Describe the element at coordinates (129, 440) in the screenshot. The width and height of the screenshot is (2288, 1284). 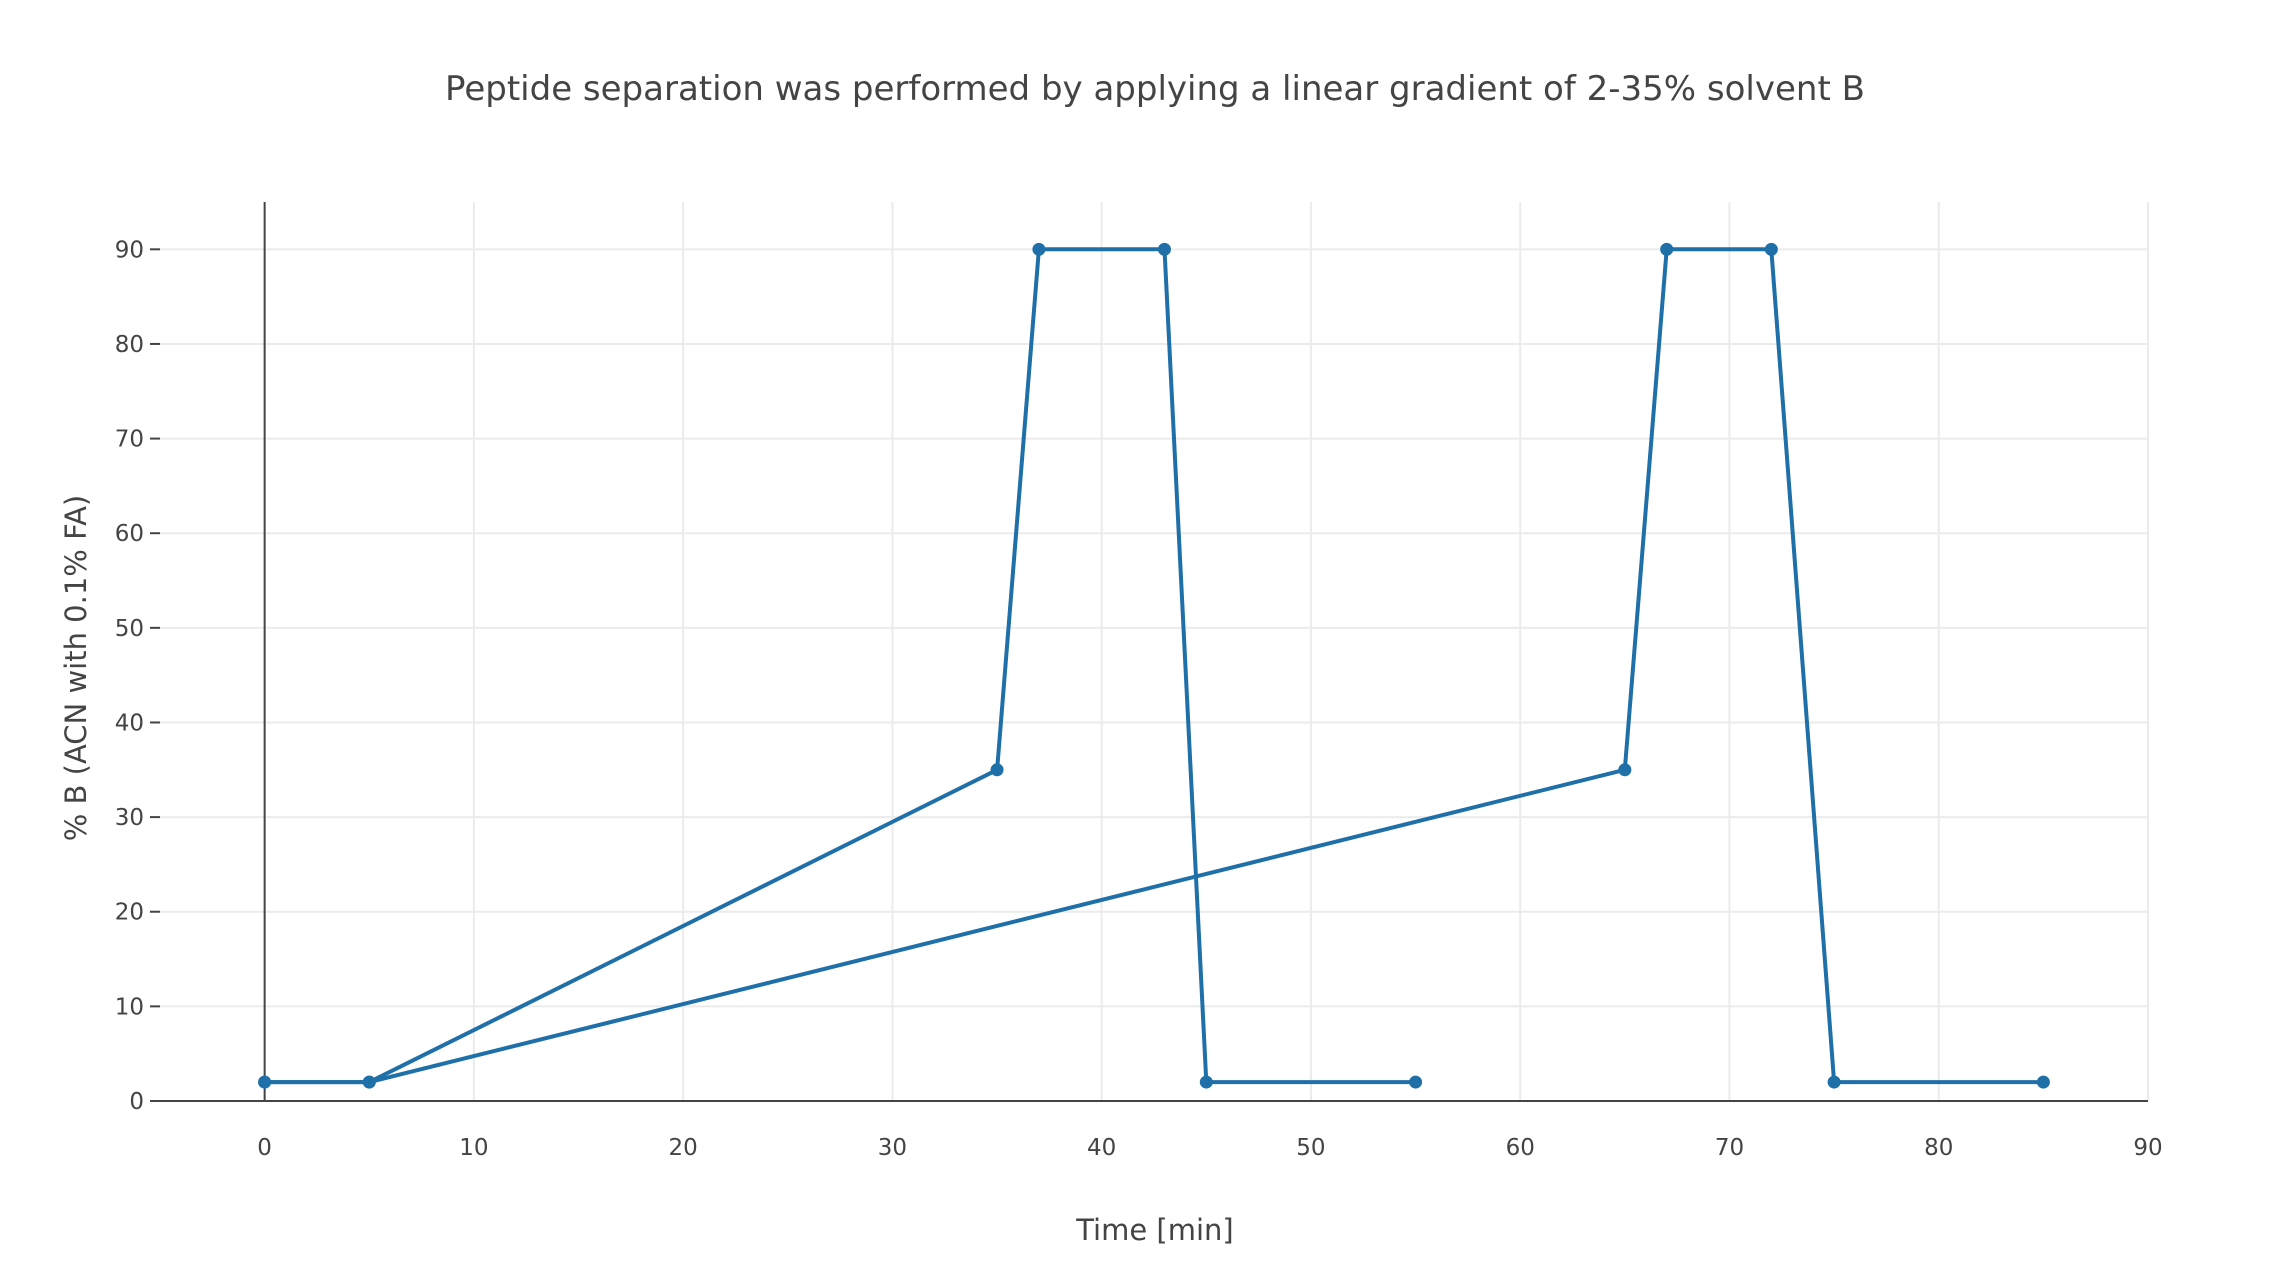
I see `y-tick-label: 70` at that location.